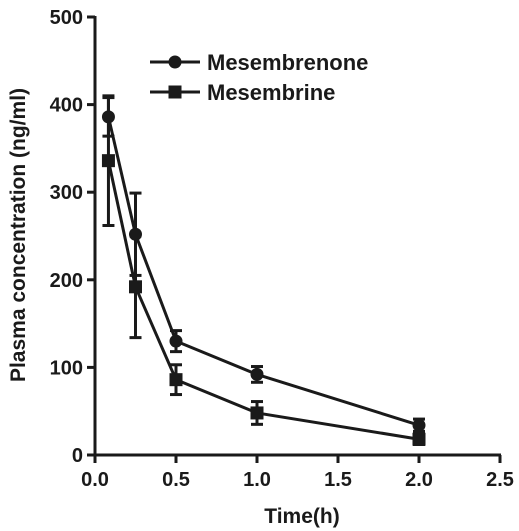  Describe the element at coordinates (500, 480) in the screenshot. I see `x-tick-label: 2.5` at that location.